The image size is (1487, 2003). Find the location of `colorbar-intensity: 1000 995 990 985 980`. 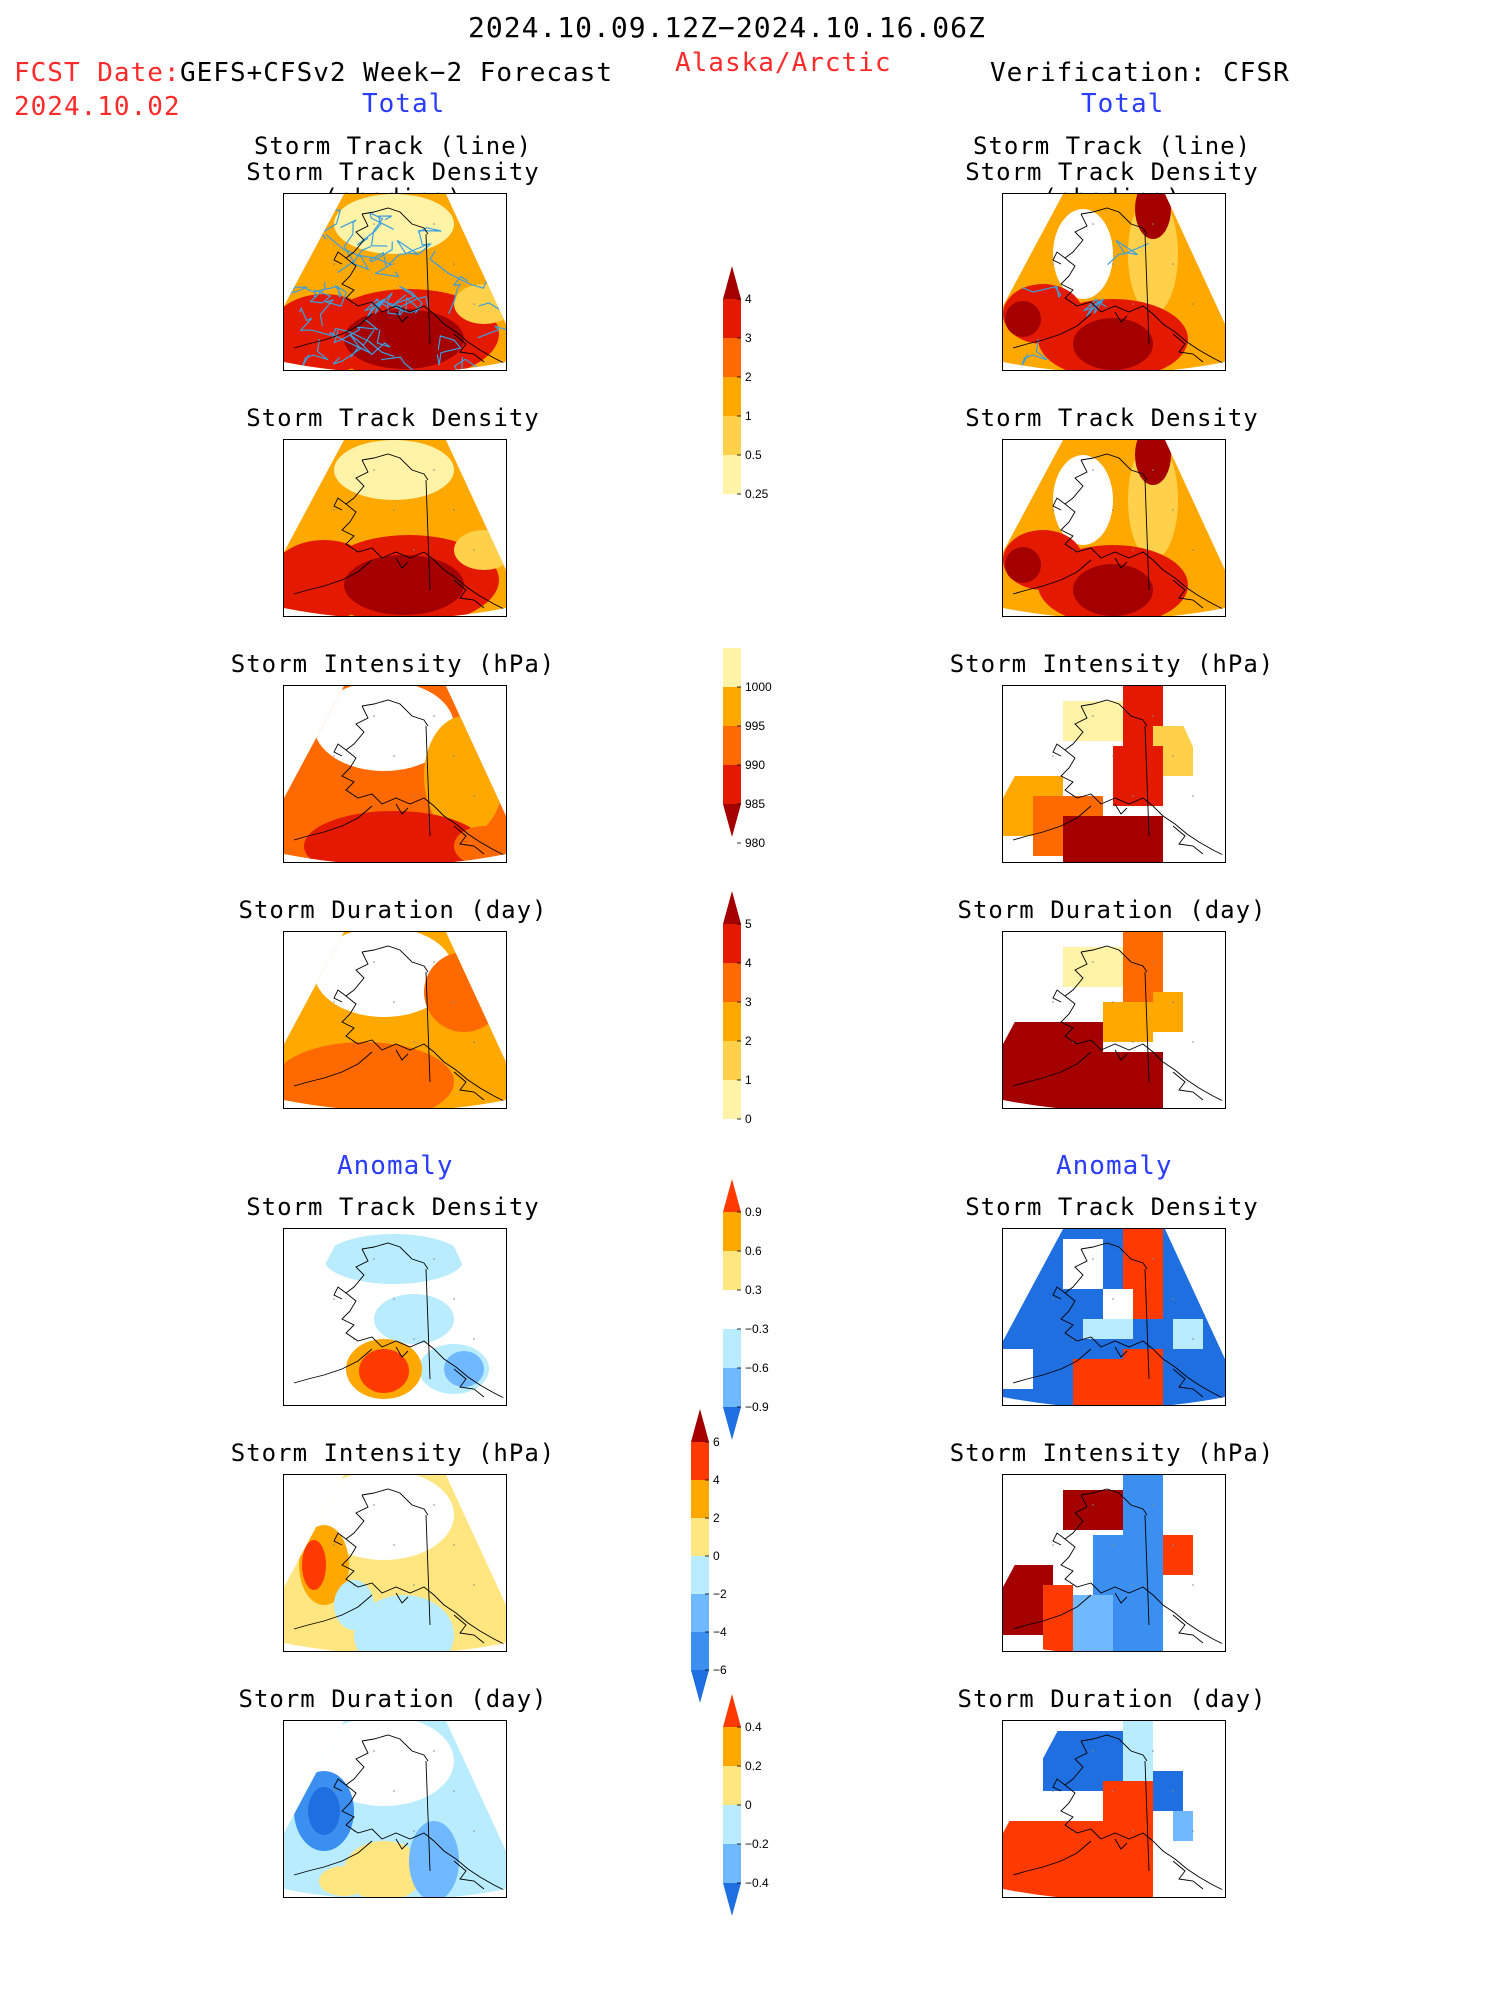

colorbar-intensity: 1000 995 990 985 980 is located at coordinates (757, 766).